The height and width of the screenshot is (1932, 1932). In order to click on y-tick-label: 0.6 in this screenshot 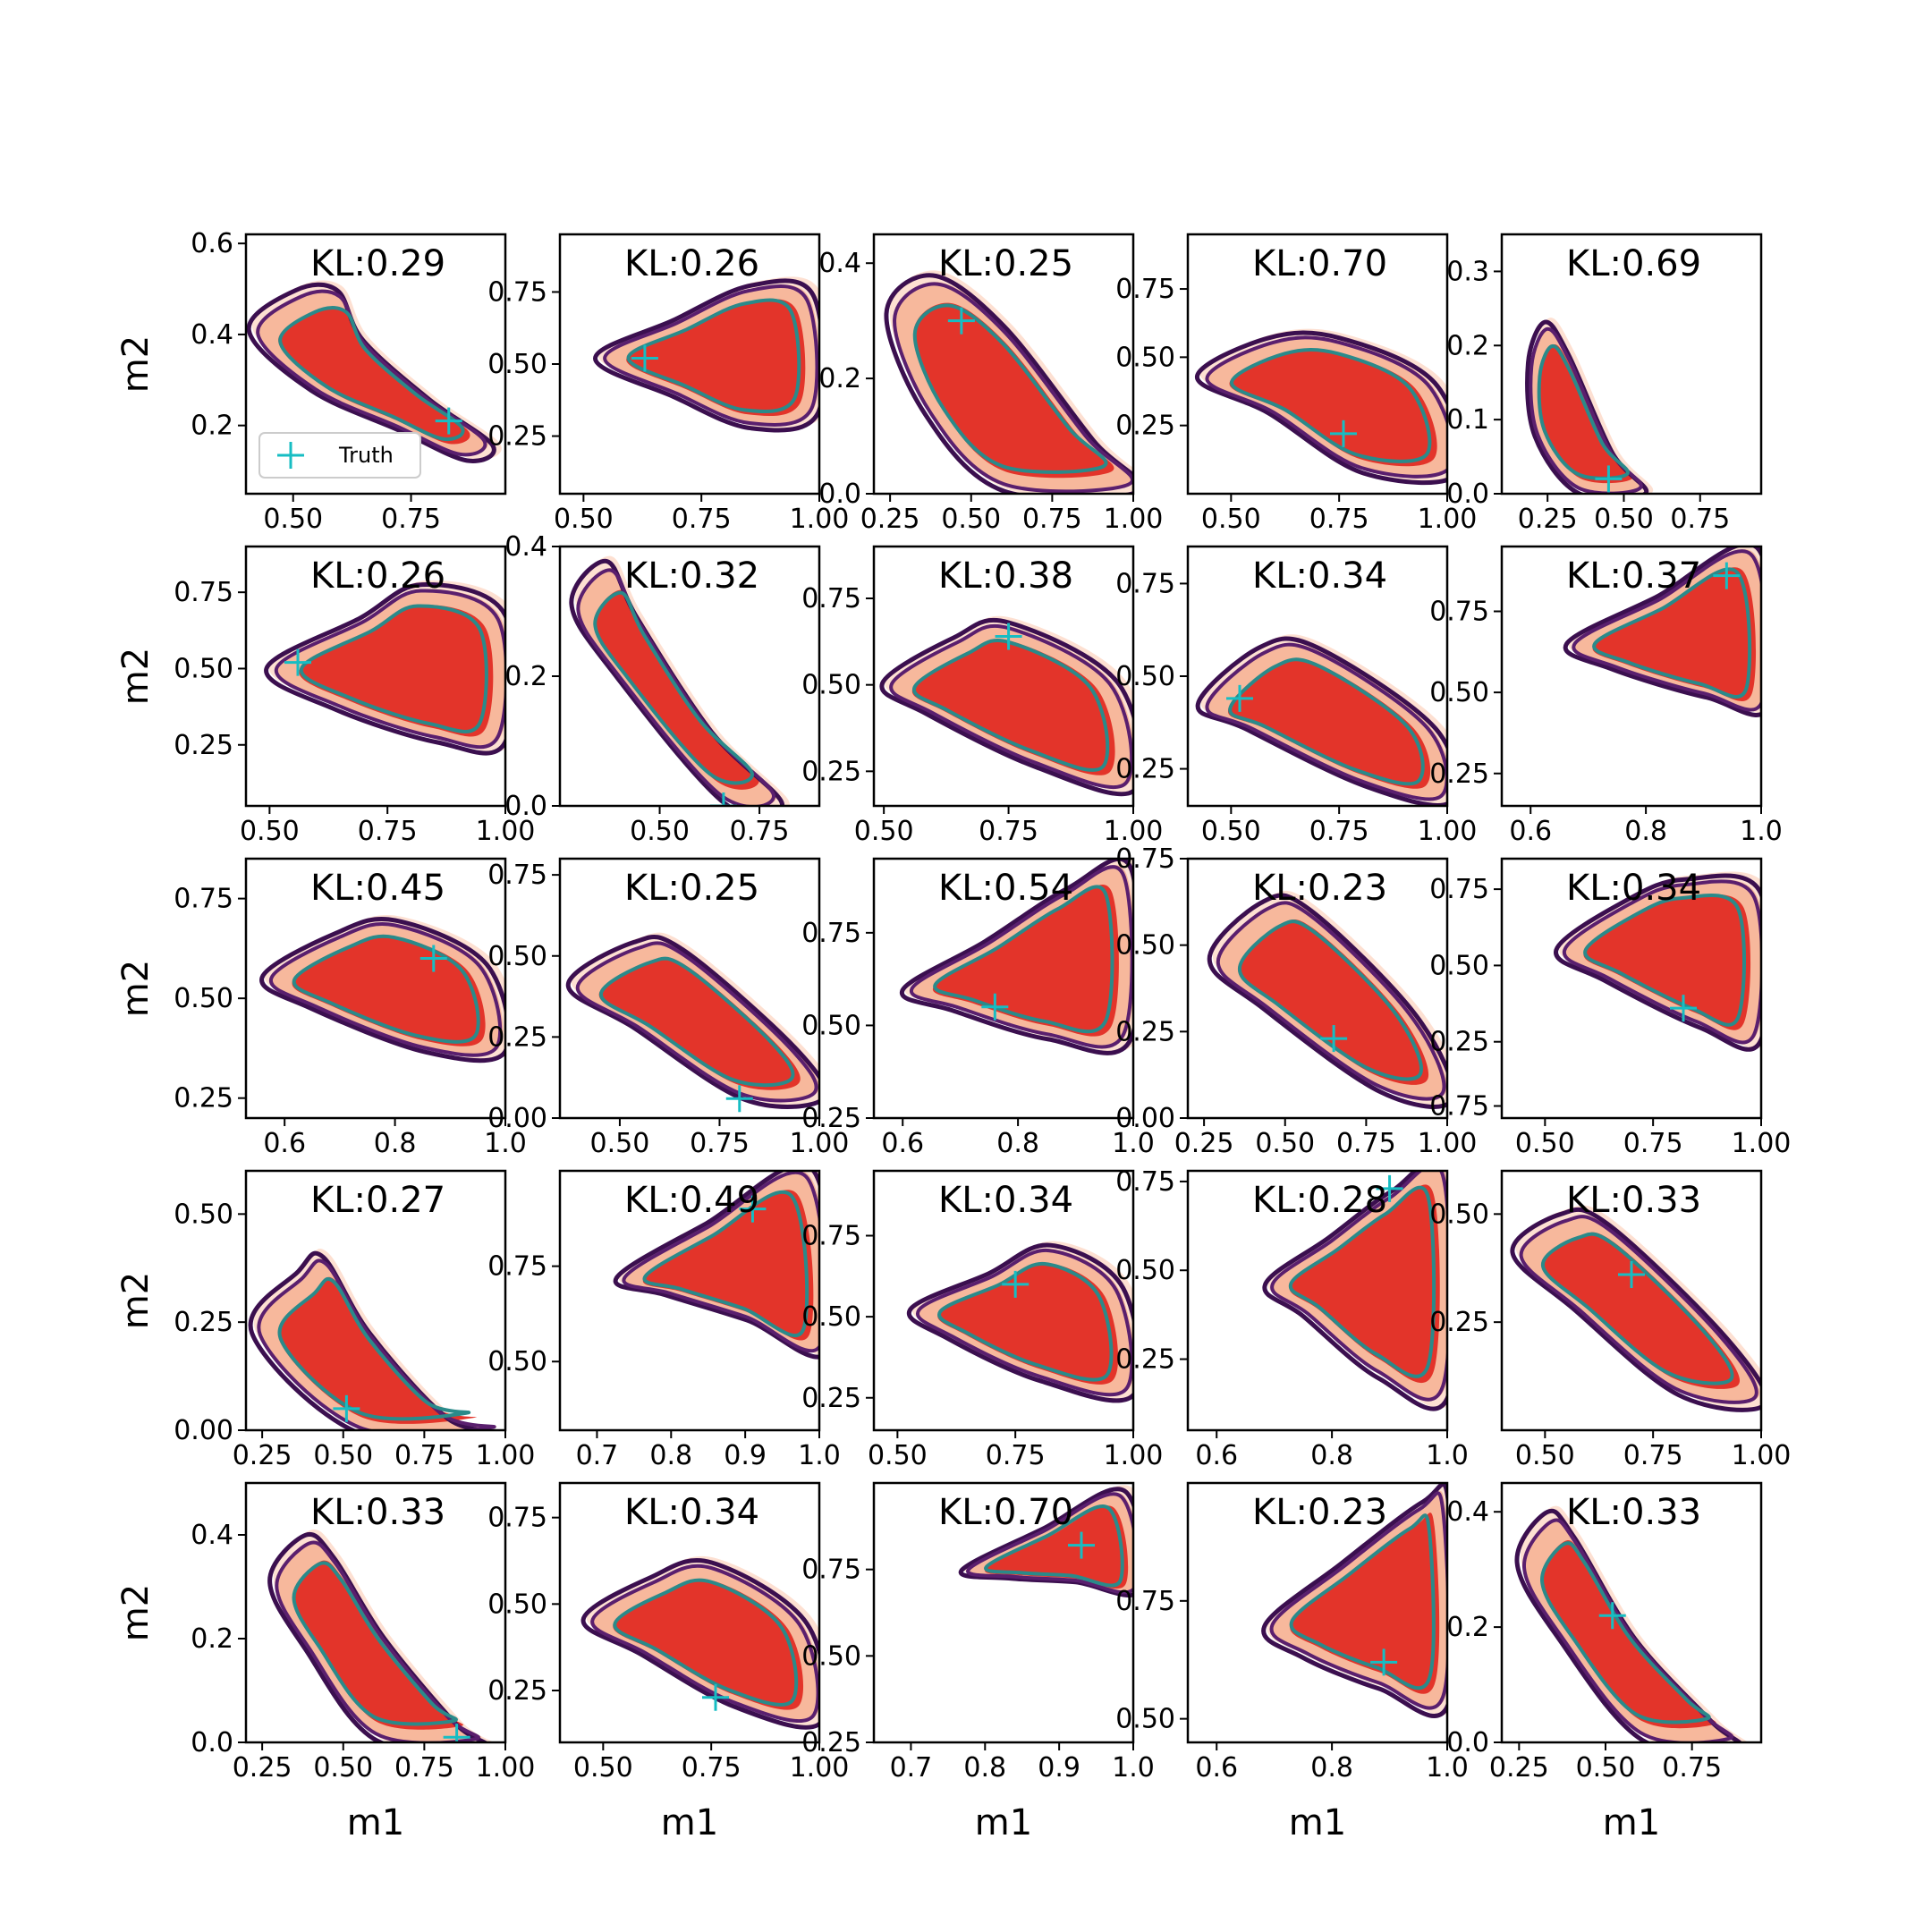, I will do `click(212, 243)`.